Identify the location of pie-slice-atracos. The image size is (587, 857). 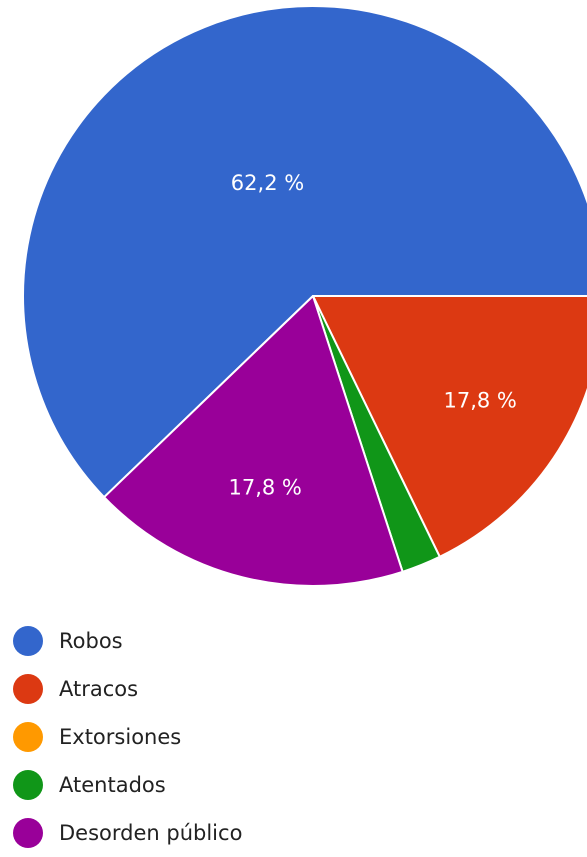
(449, 426).